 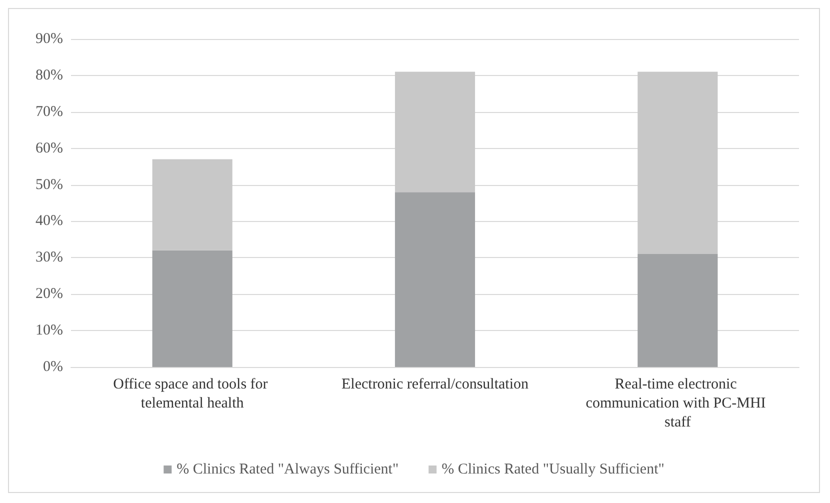 What do you see at coordinates (49, 221) in the screenshot?
I see `y-tick-label: 40%` at bounding box center [49, 221].